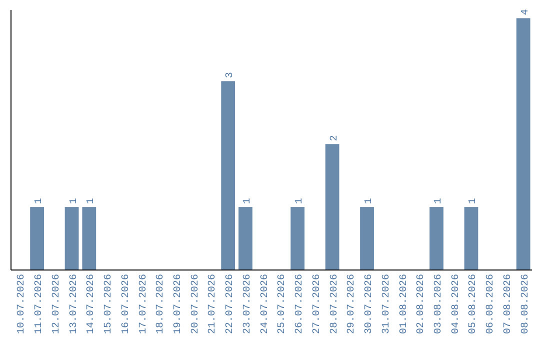 The image size is (540, 340). What do you see at coordinates (317, 304) in the screenshot?
I see `x-tick-label: 27.07.2026` at bounding box center [317, 304].